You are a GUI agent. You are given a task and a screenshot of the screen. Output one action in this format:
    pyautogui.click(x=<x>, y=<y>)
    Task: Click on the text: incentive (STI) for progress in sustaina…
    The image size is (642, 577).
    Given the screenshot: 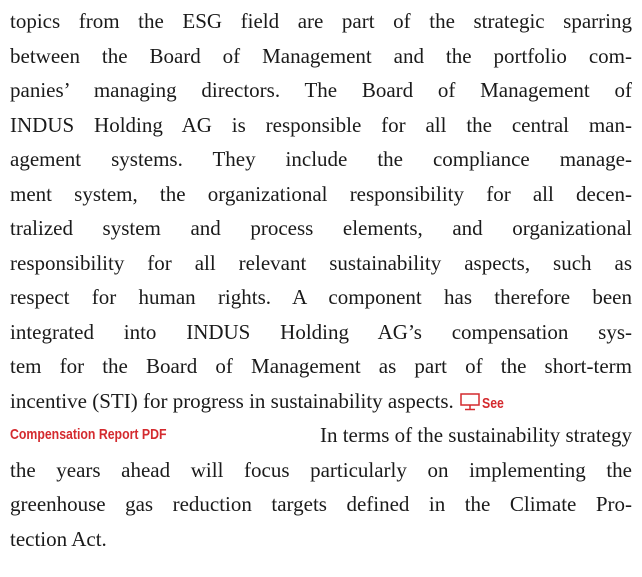 What is the action you would take?
    pyautogui.click(x=232, y=400)
    